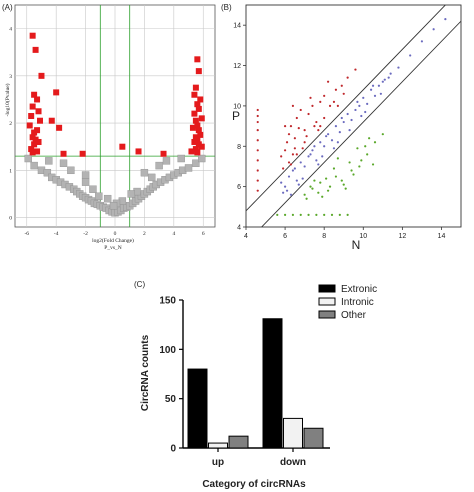 Image resolution: width=474 pixels, height=492 pixels. Describe the element at coordinates (357, 302) in the screenshot. I see `legend-label-intronic: Intronic` at that location.